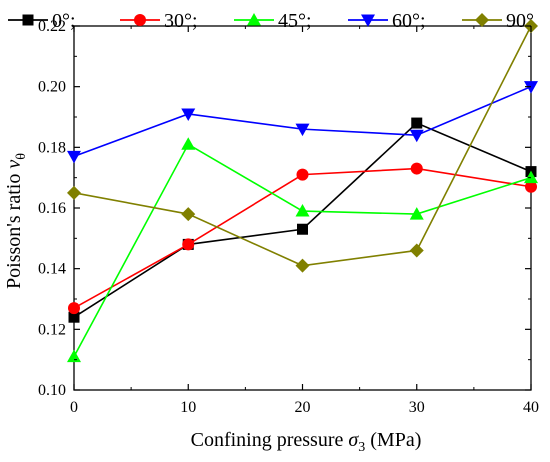 The image size is (550, 462). Describe the element at coordinates (52, 147) in the screenshot. I see `y-tick-label: 0.18` at that location.